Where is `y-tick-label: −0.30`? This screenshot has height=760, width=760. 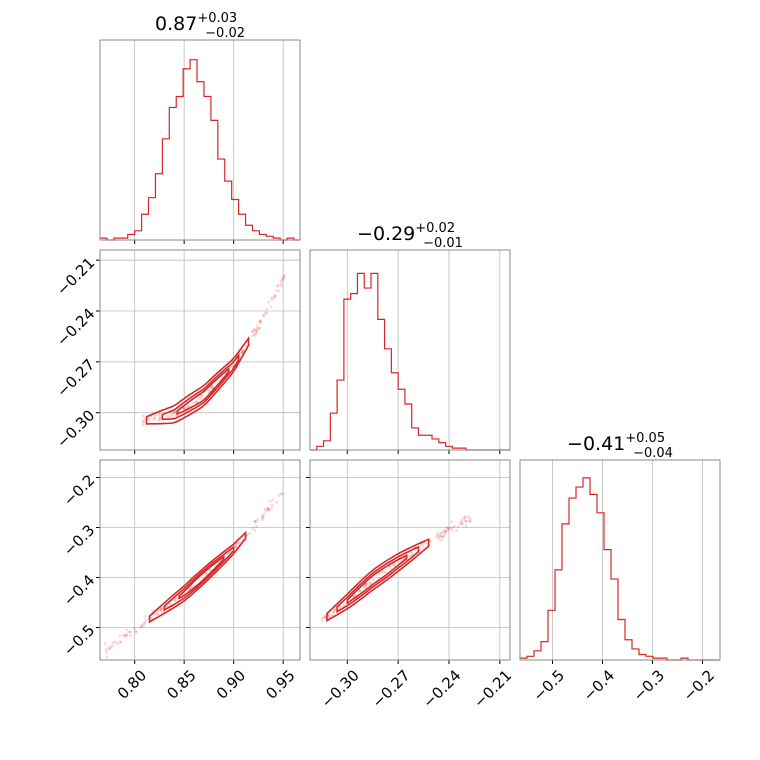 y-tick-label: −0.30 is located at coordinates (75, 428).